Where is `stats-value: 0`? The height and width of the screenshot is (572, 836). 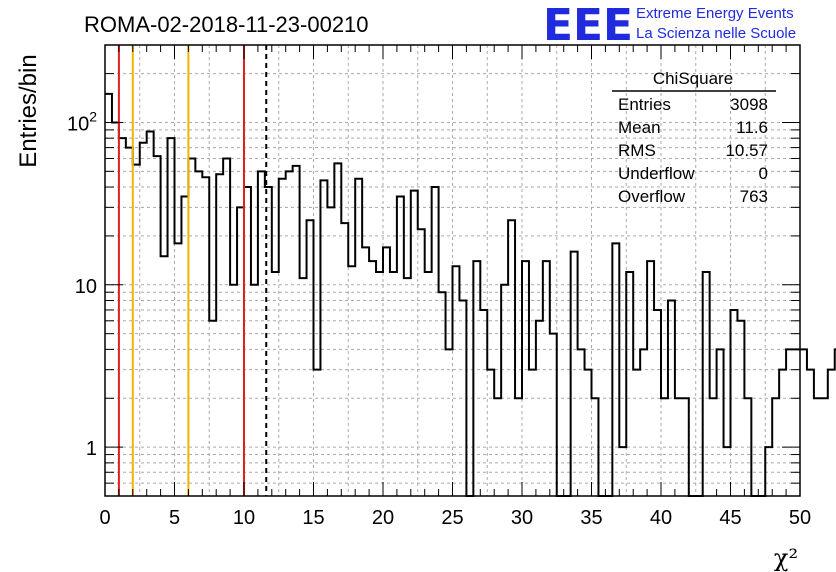 stats-value: 0 is located at coordinates (763, 173).